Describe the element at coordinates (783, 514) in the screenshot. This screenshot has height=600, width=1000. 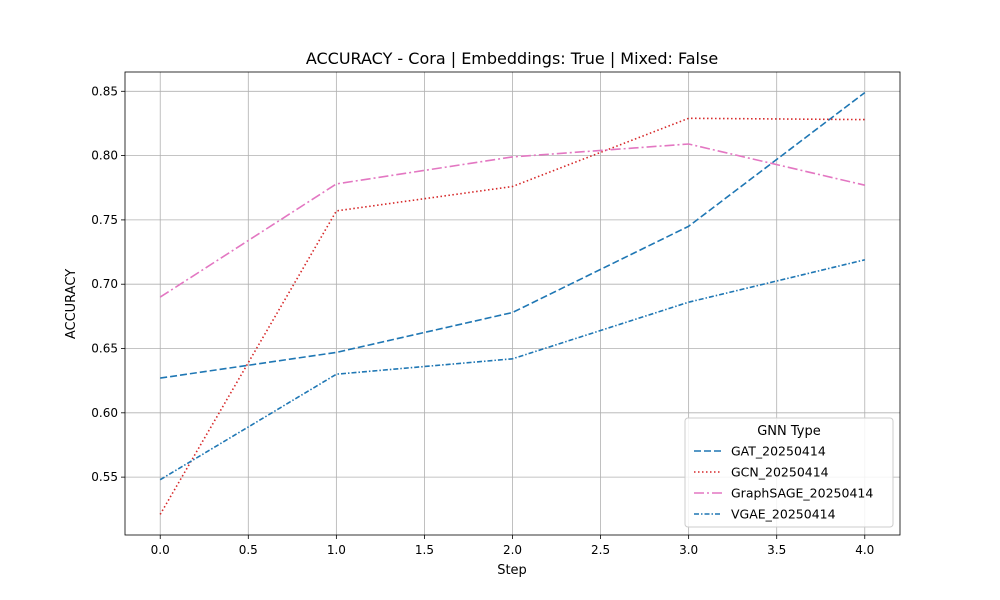
I see `legend-item-label: VGAE_20250414` at that location.